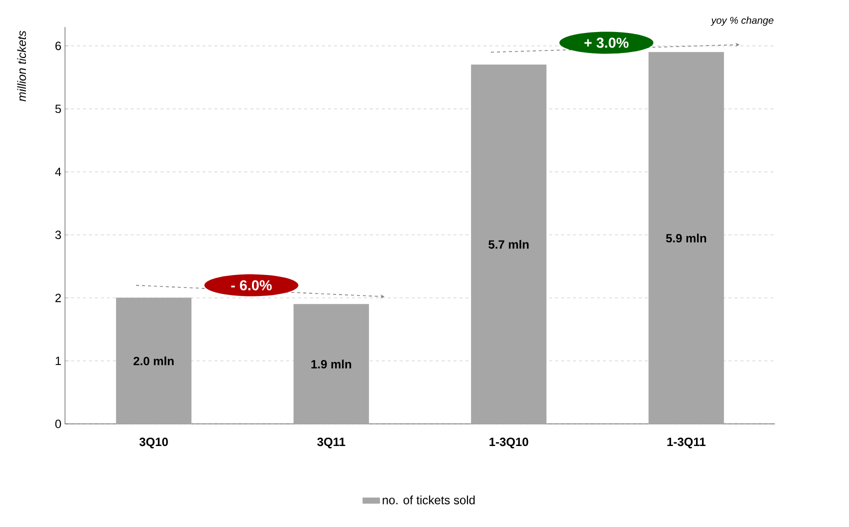 Image resolution: width=849 pixels, height=527 pixels. What do you see at coordinates (686, 238) in the screenshot?
I see `data-label: 5.9 mln` at bounding box center [686, 238].